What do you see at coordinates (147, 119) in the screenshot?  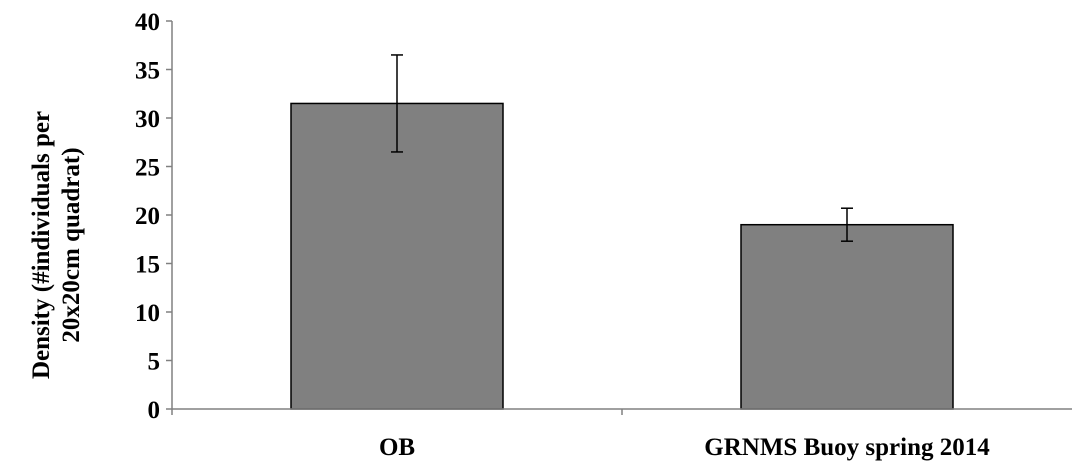 I see `y-tick-label-30: 30` at bounding box center [147, 119].